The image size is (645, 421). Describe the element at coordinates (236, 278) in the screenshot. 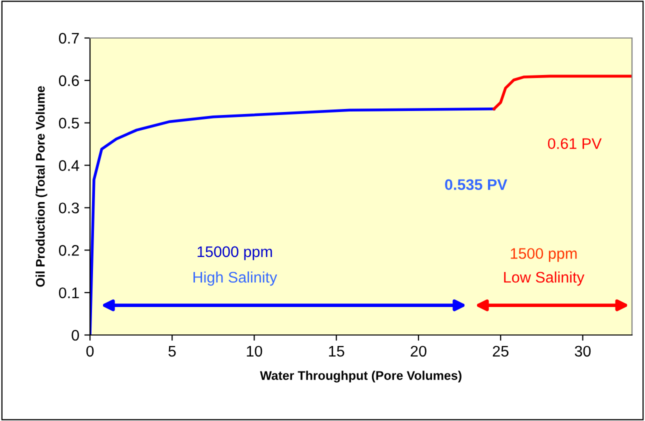

I see `annotation: High Salinity` at that location.